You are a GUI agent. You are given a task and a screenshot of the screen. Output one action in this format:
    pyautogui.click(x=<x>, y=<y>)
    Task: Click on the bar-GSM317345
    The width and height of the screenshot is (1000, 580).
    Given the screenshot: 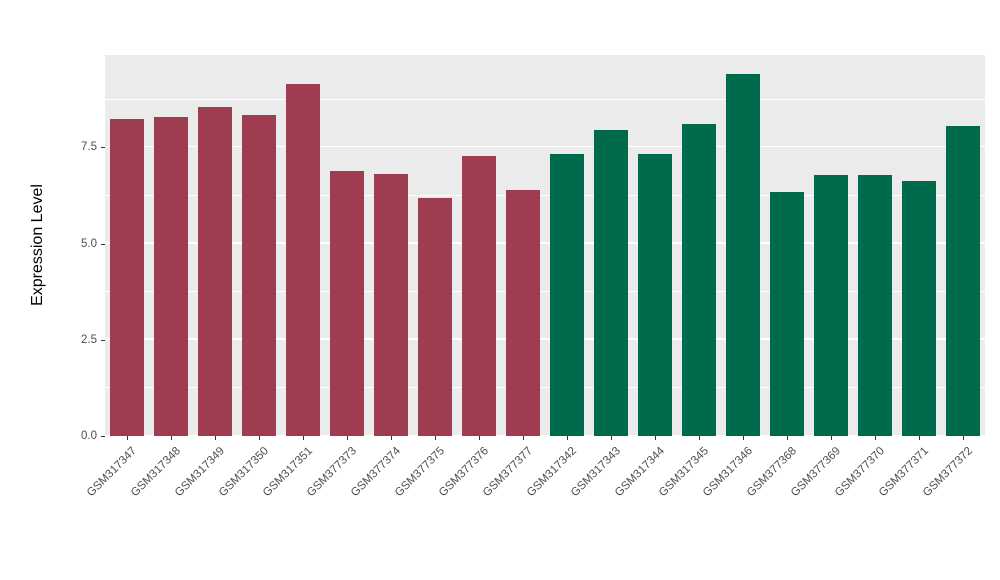 What is the action you would take?
    pyautogui.click(x=699, y=280)
    